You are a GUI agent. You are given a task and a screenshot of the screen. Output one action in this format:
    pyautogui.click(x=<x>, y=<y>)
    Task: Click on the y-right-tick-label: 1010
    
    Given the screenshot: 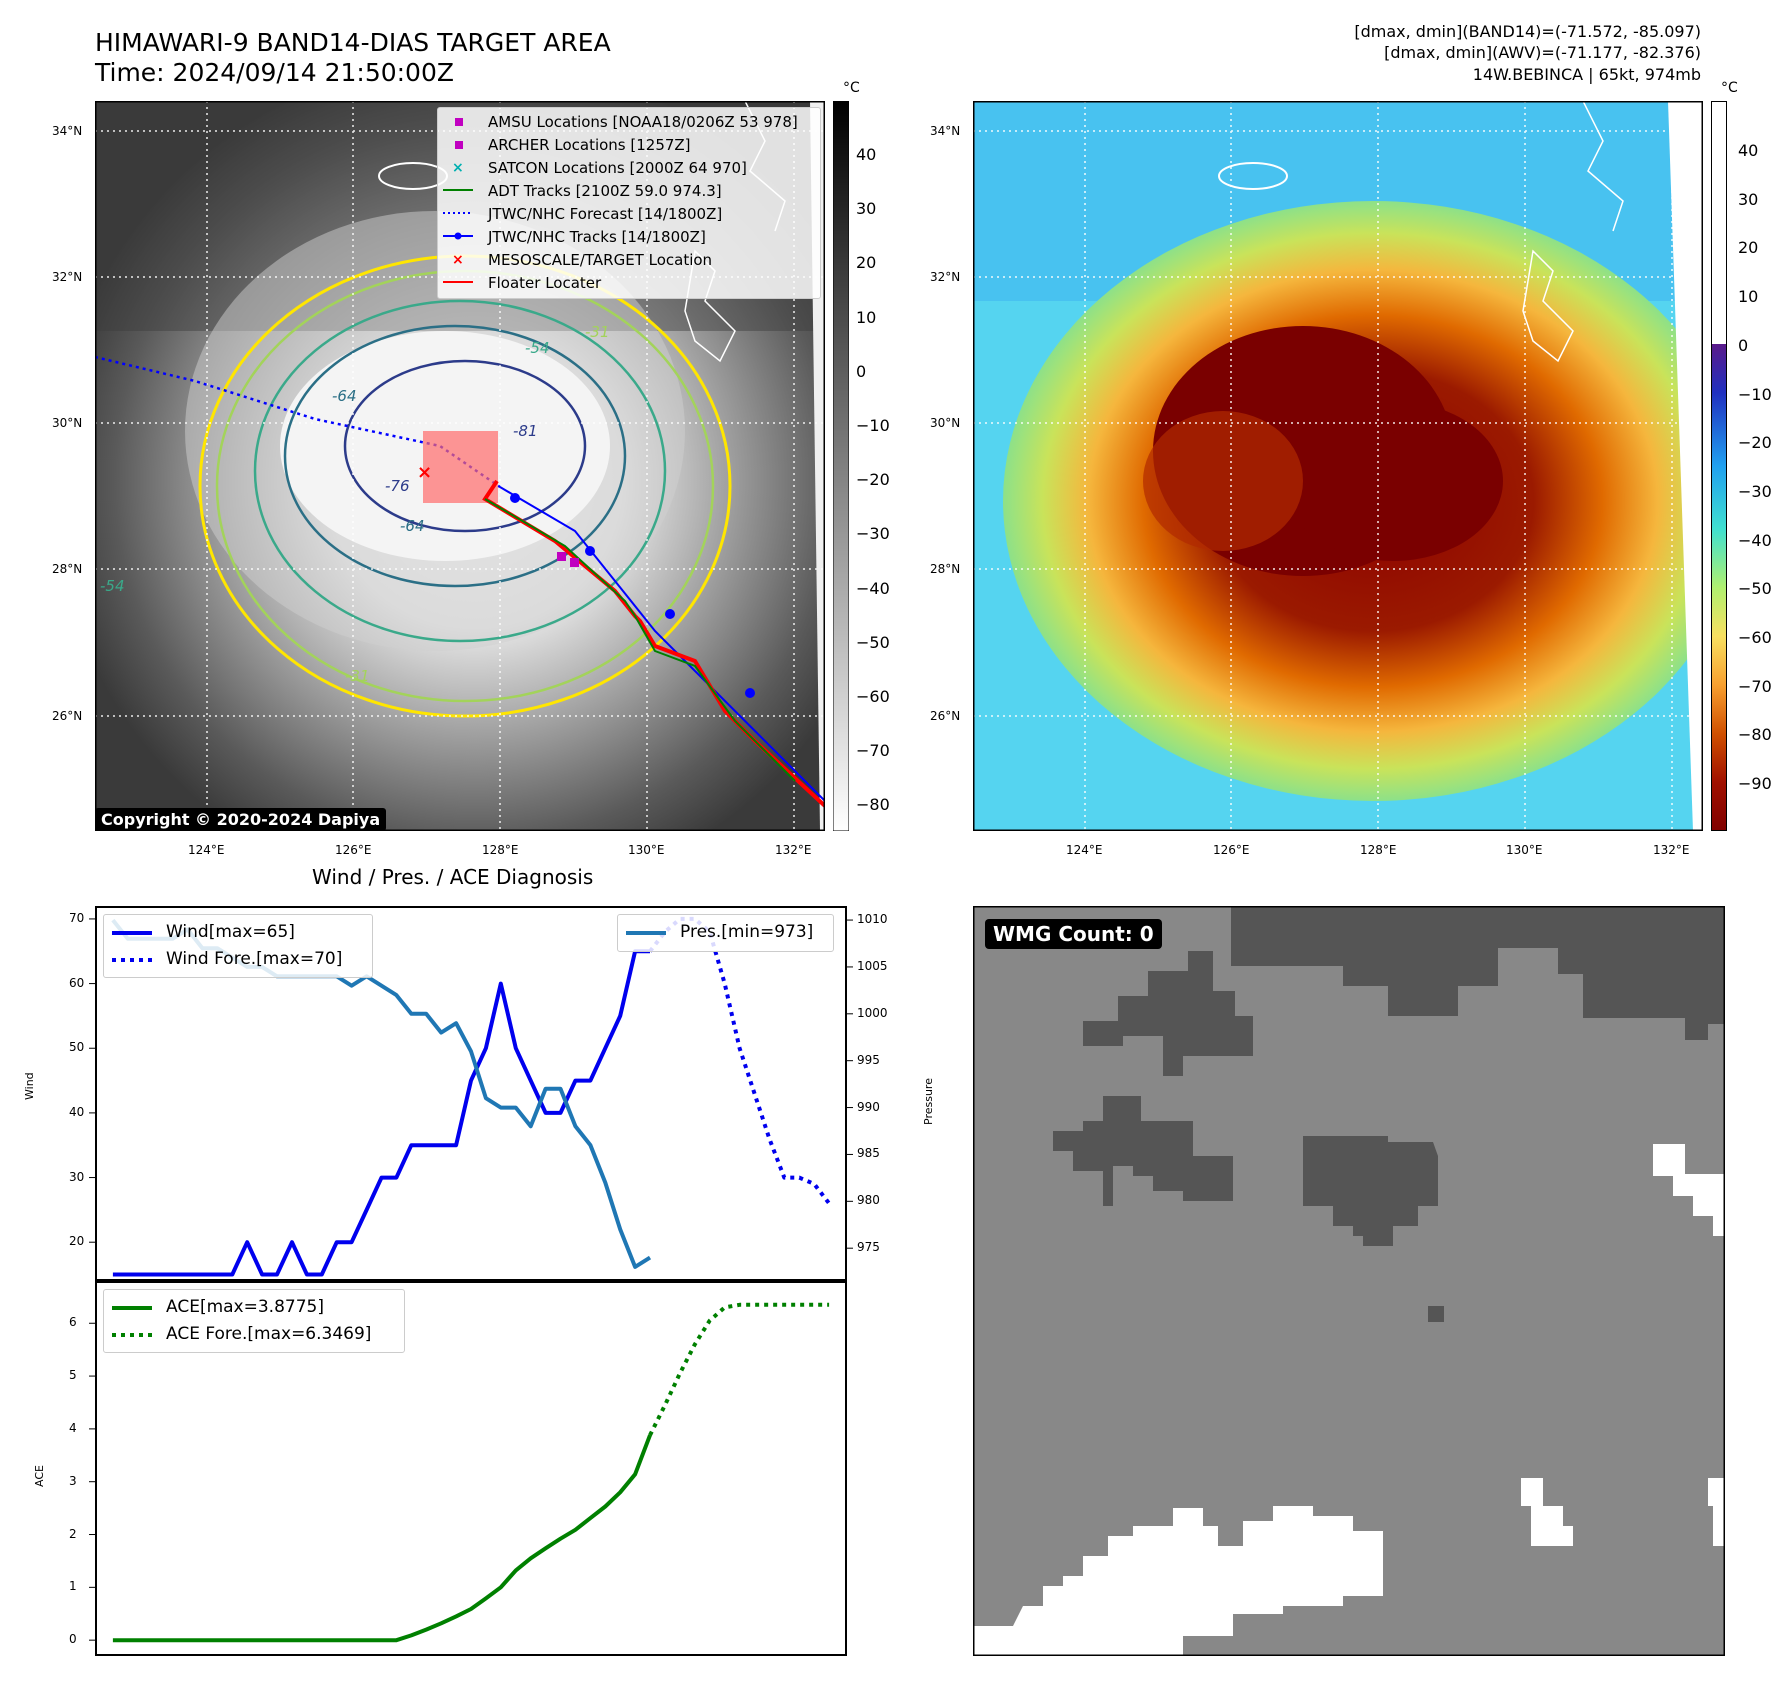 What is the action you would take?
    pyautogui.click(x=872, y=919)
    